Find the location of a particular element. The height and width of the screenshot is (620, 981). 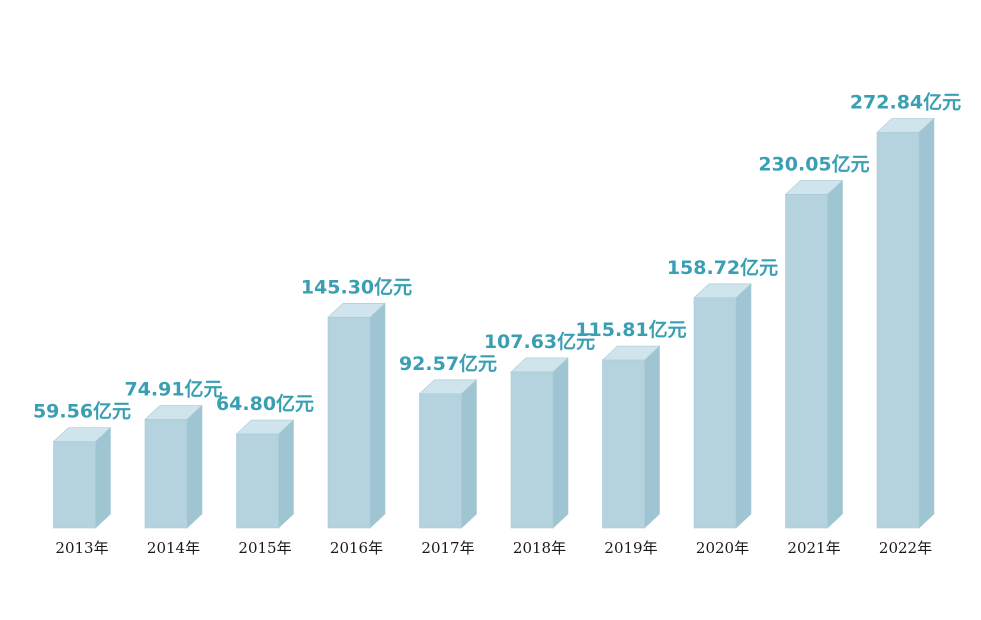

value-label: 158.72亿元 is located at coordinates (722, 267).